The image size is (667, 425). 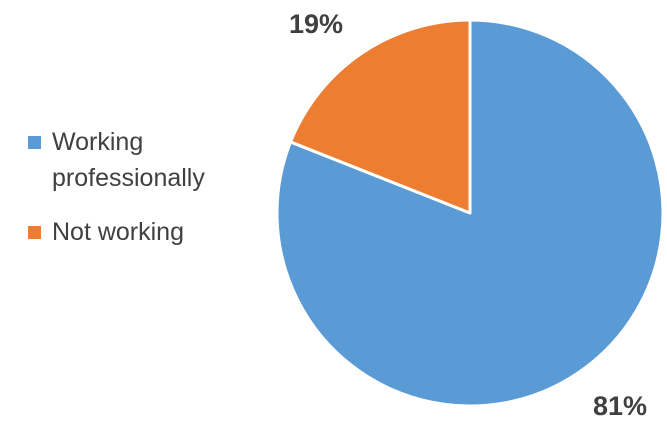 I want to click on pie-slice-not-working, so click(x=380, y=116).